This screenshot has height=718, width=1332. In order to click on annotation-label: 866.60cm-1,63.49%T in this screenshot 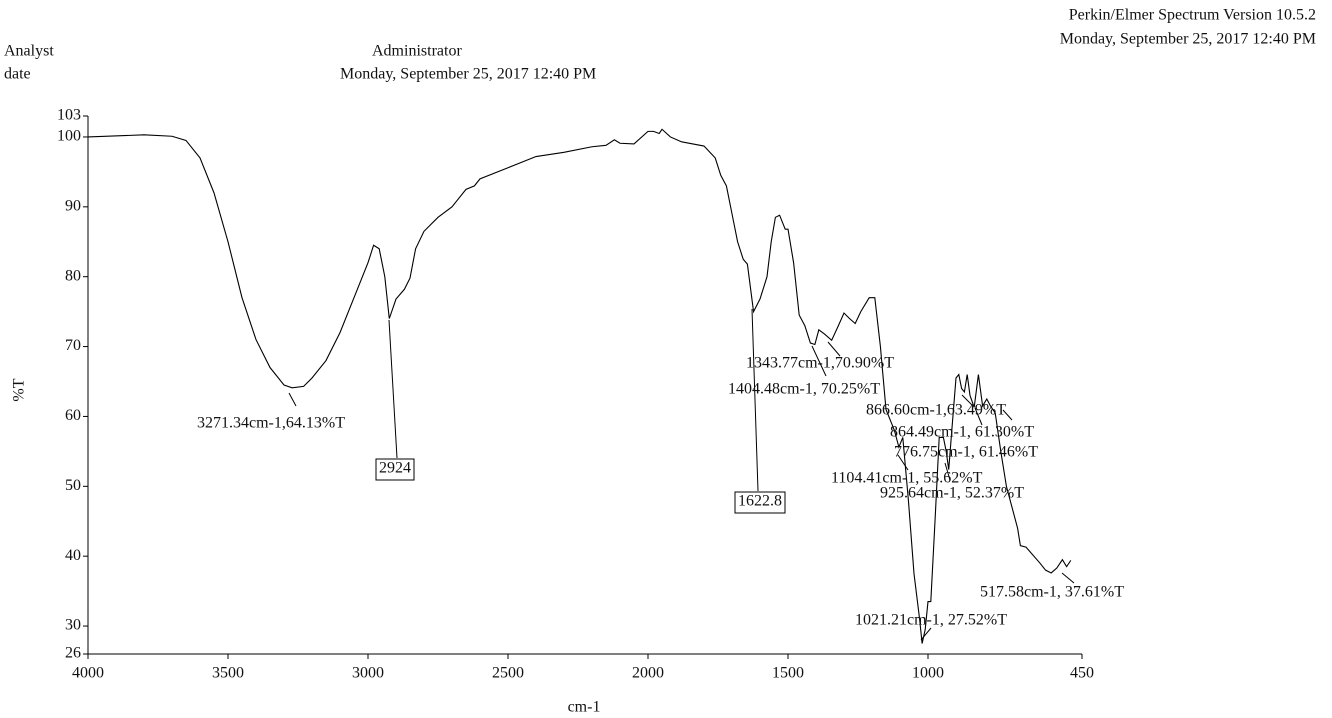, I will do `click(936, 410)`.